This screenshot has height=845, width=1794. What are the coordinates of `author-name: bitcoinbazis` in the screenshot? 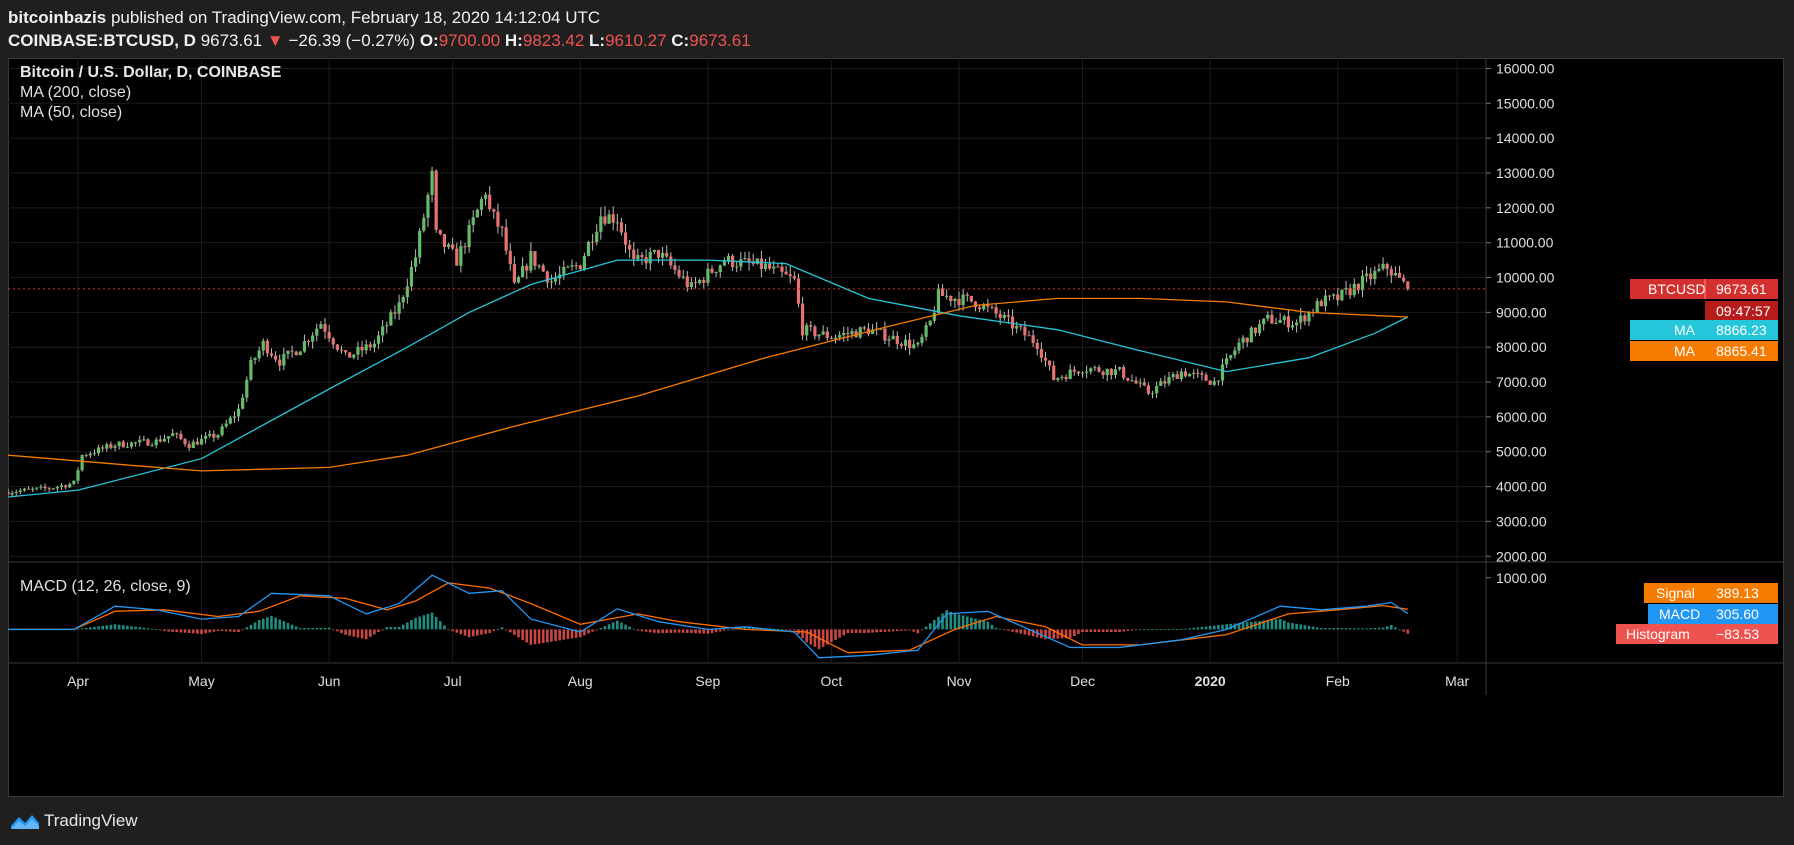 It's located at (57, 17).